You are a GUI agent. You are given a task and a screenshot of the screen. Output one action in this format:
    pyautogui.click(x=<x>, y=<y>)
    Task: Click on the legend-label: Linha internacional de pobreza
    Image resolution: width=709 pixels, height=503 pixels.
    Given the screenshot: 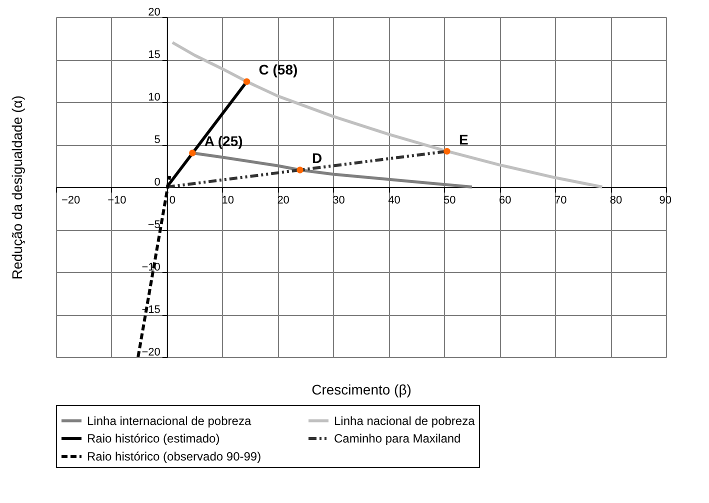 What is the action you would take?
    pyautogui.click(x=169, y=421)
    